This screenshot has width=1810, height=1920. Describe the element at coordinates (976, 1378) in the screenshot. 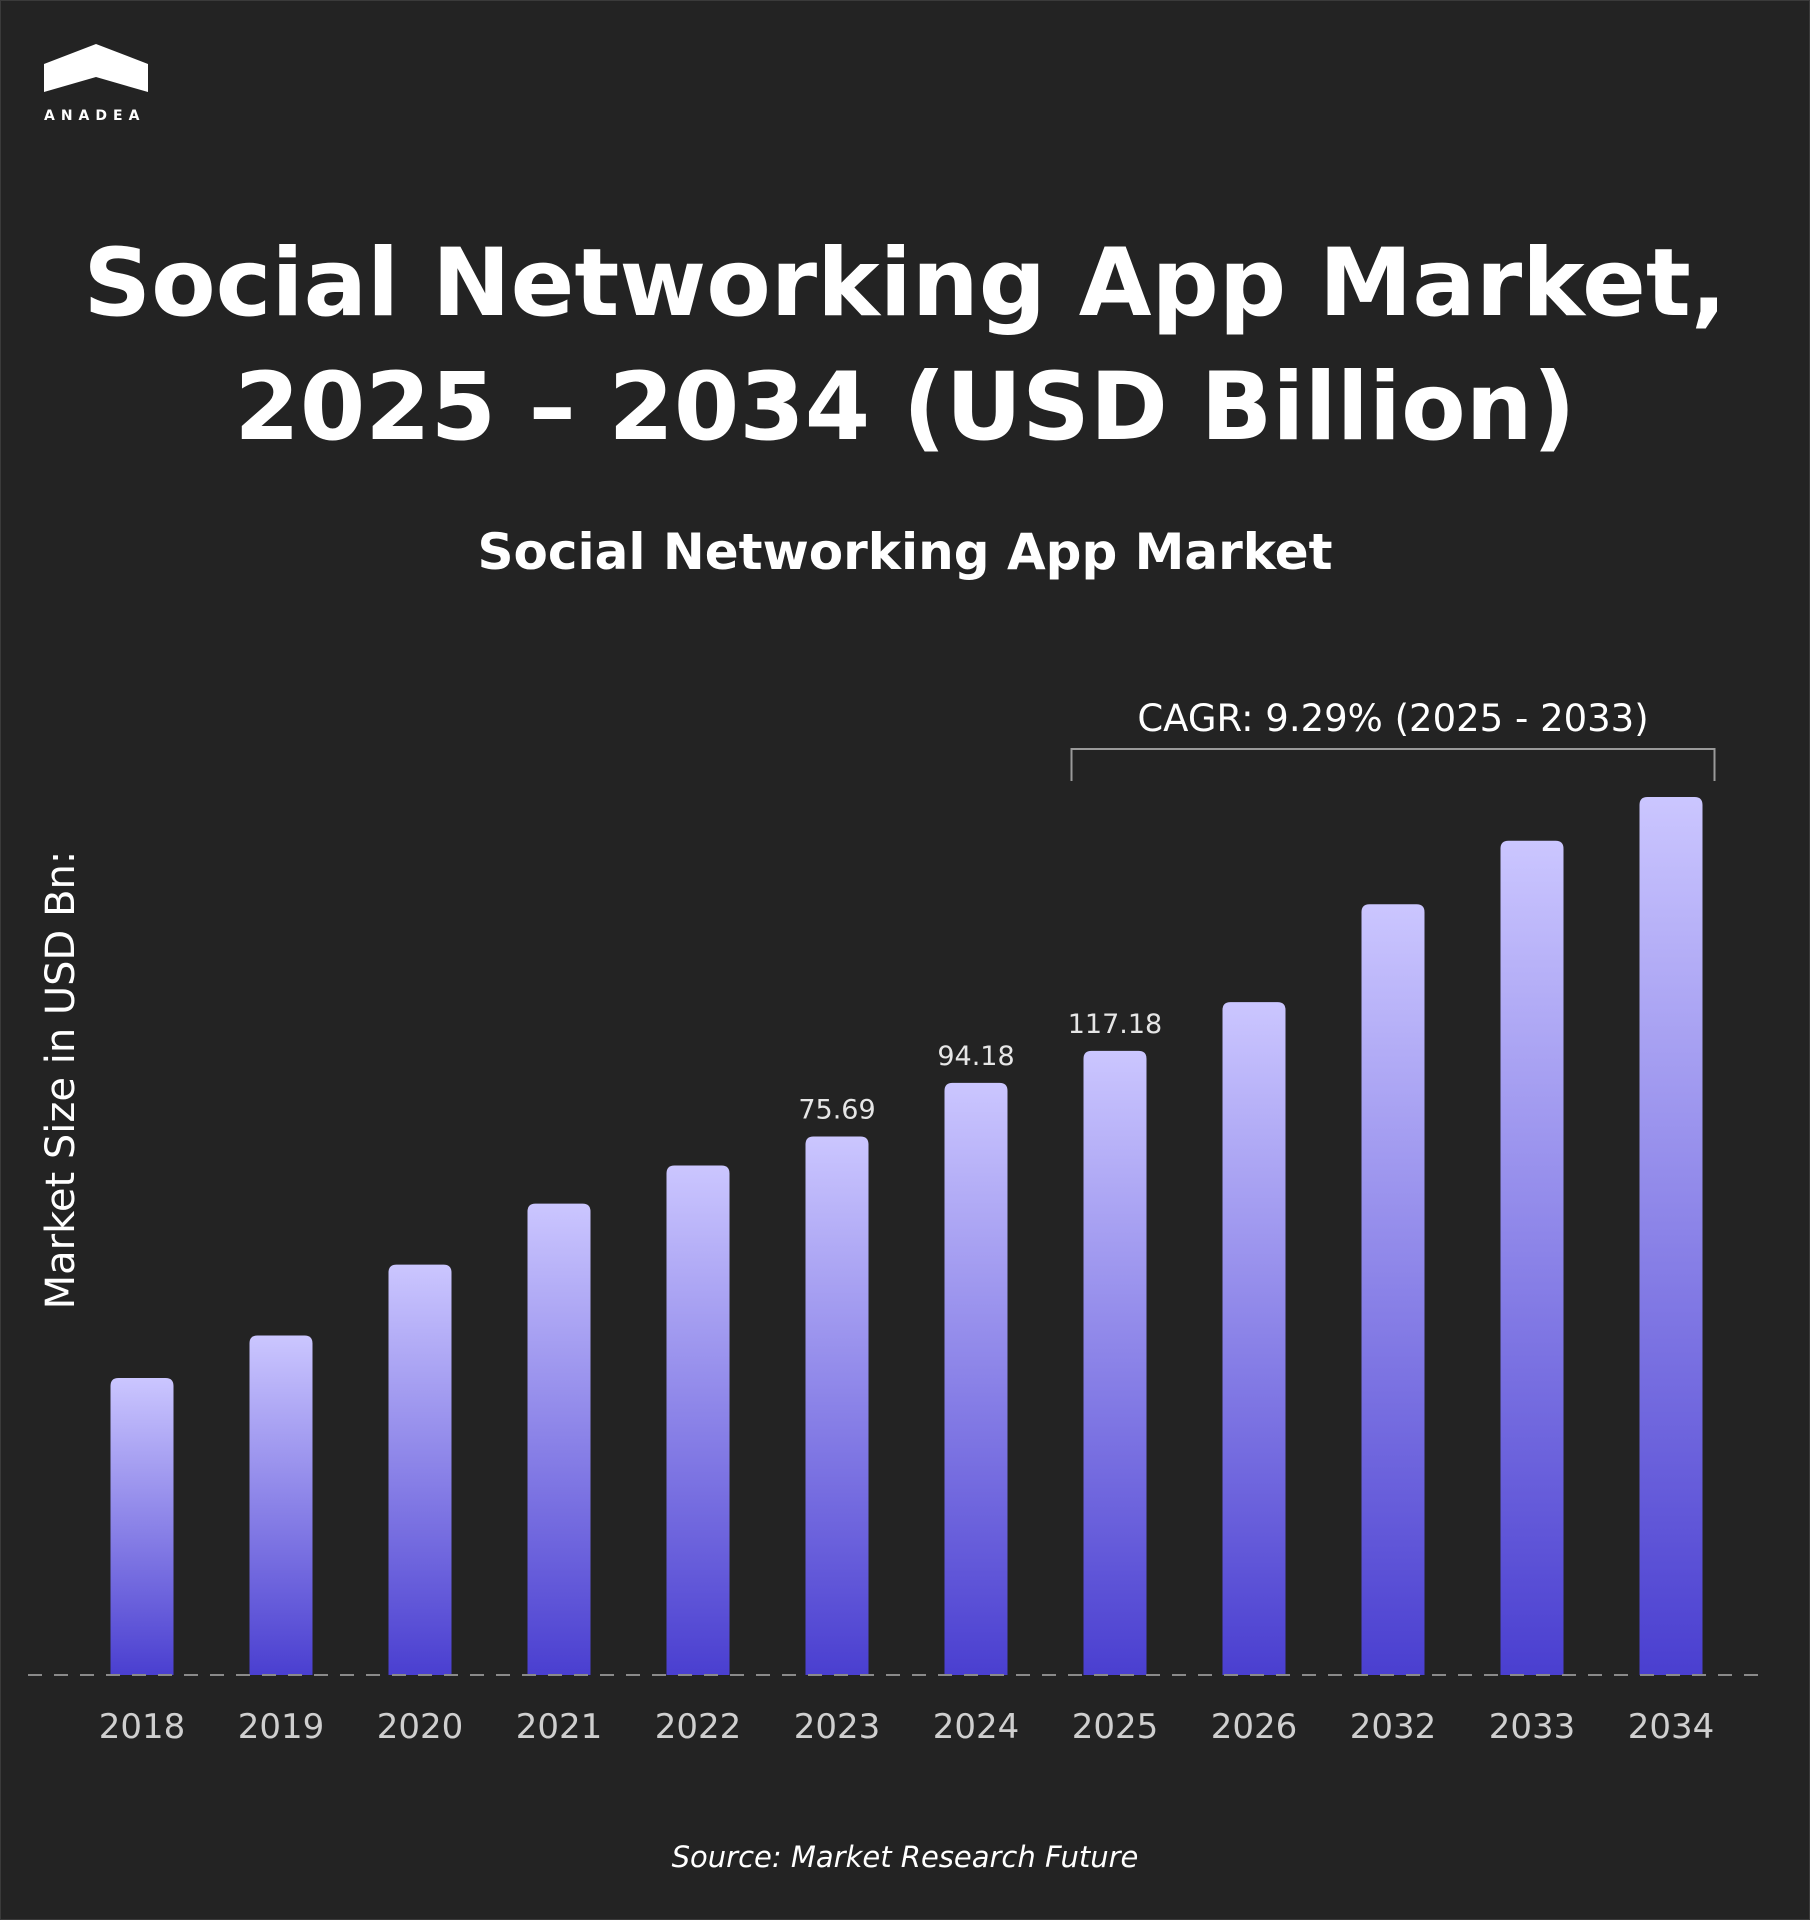

I see `bar-2024` at that location.